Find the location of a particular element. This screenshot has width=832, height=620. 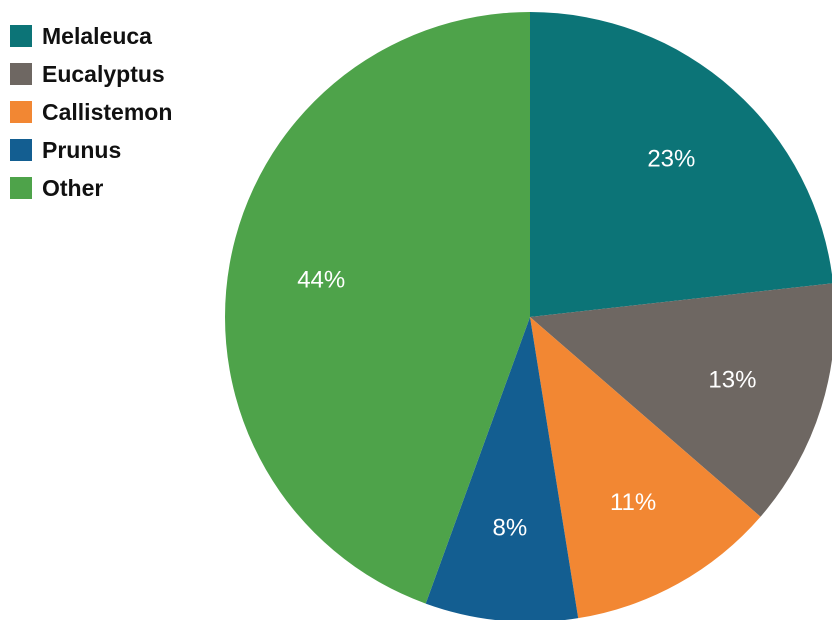

pie-slice-eucalyptus is located at coordinates (681, 400).